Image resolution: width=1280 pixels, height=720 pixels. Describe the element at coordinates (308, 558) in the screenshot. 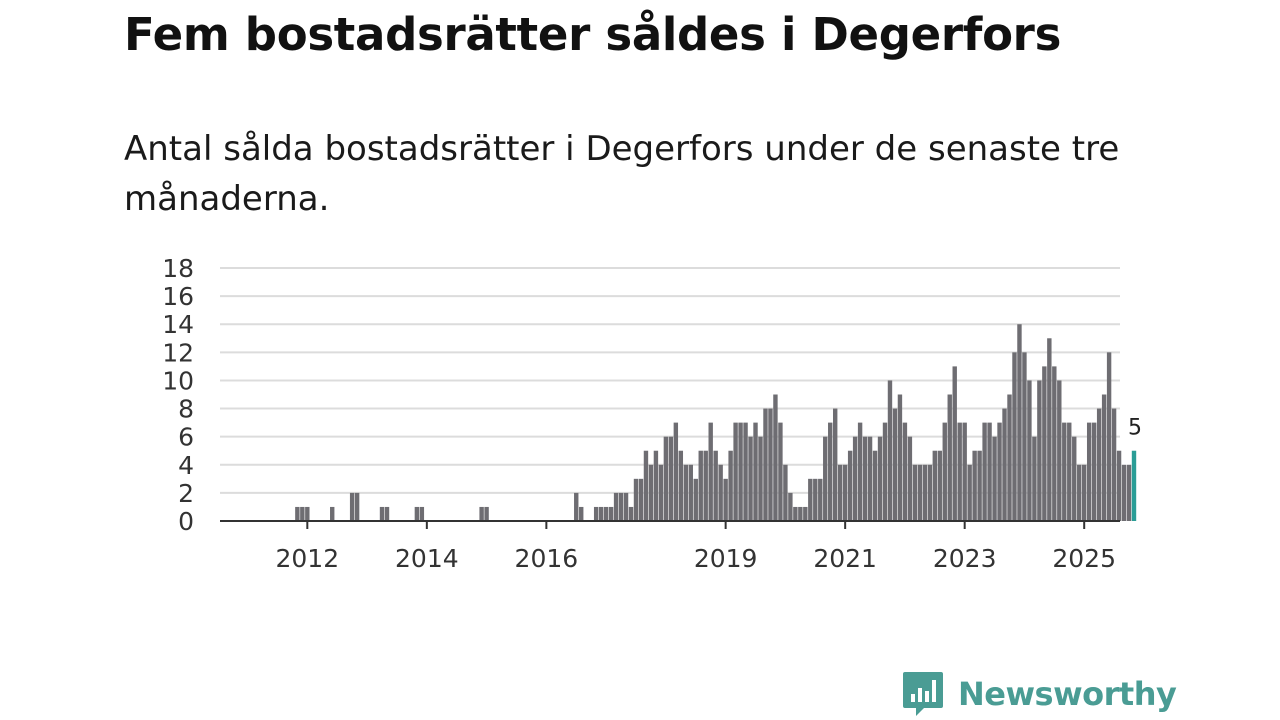

I see `x-tick-label: 2012` at that location.